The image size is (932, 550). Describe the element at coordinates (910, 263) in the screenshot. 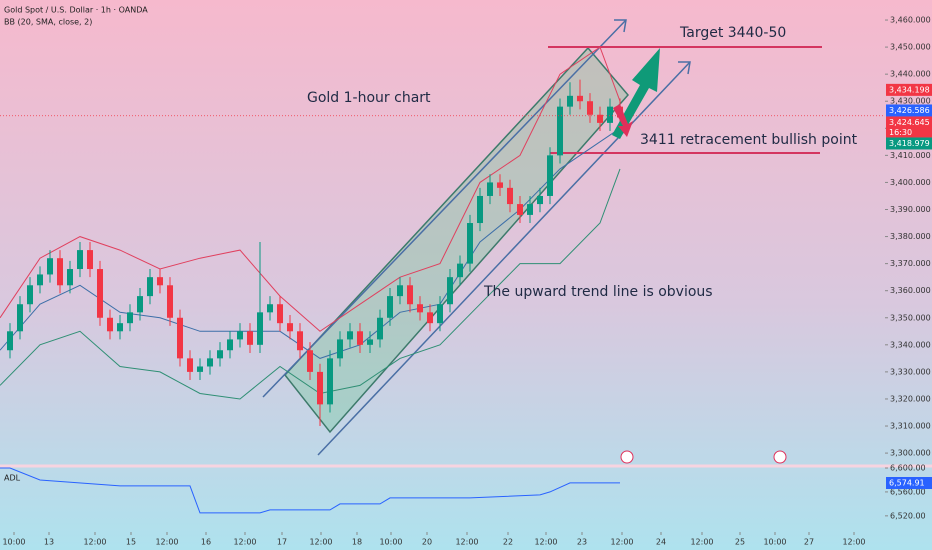

I see `y-tick-label: 3,370.000` at that location.